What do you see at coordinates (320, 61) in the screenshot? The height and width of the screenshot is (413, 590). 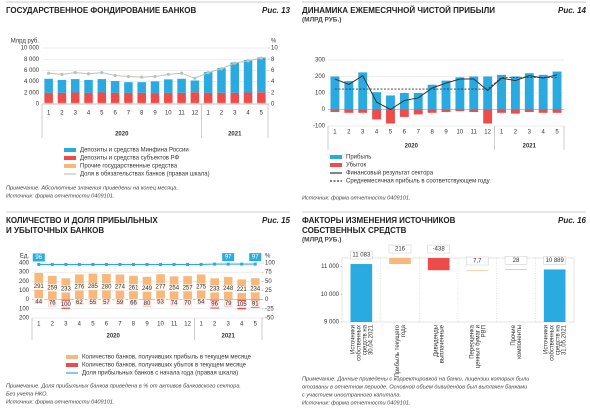 I see `y-tick-label: 300` at bounding box center [320, 61].